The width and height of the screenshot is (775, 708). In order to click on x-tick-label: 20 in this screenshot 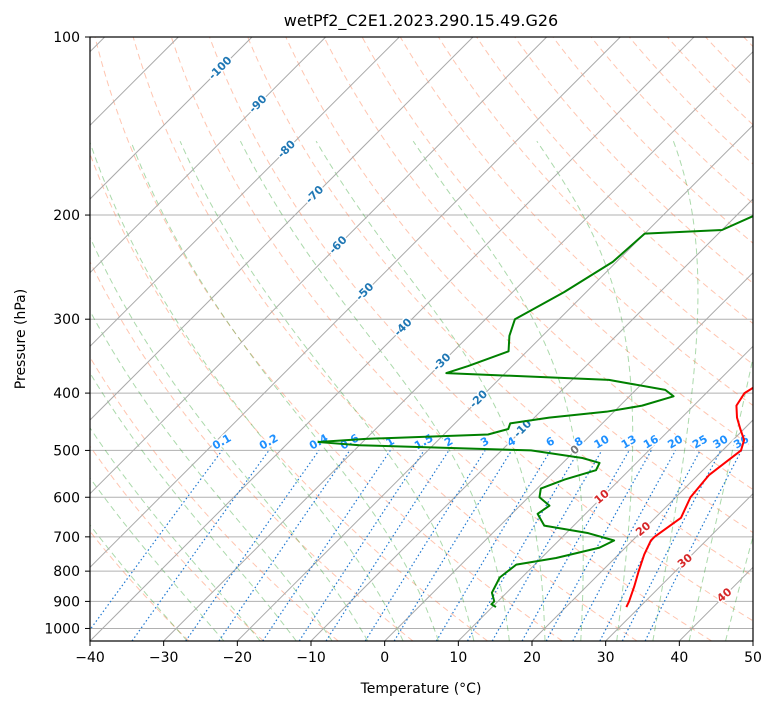, I will do `click(532, 658)`.